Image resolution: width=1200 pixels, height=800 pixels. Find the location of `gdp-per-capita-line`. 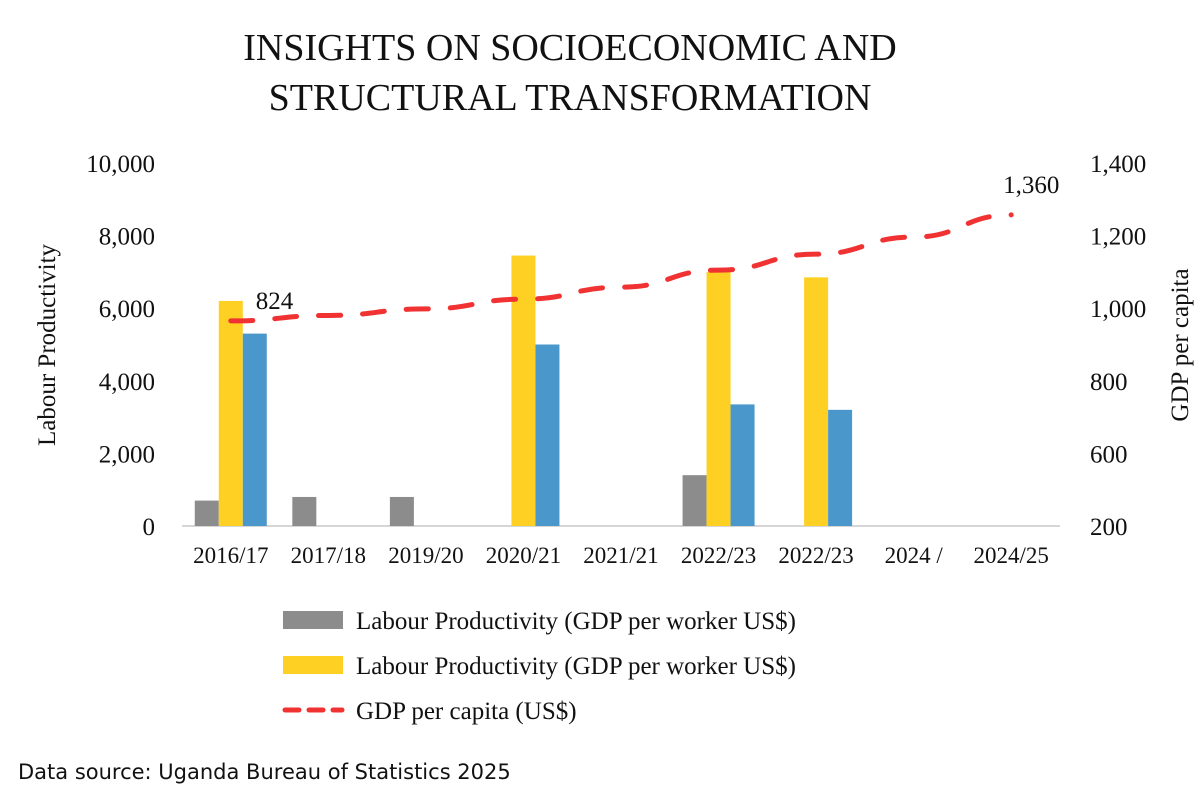

gdp-per-capita-line is located at coordinates (621, 268).